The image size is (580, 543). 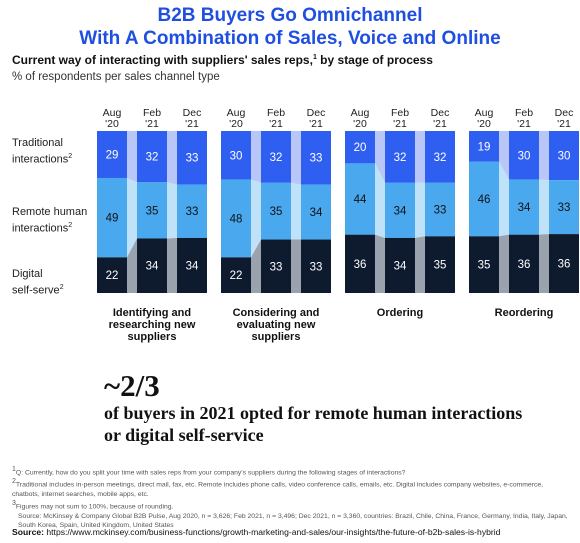 What do you see at coordinates (36, 290) in the screenshot?
I see `row-label-line2: self-serve` at bounding box center [36, 290].